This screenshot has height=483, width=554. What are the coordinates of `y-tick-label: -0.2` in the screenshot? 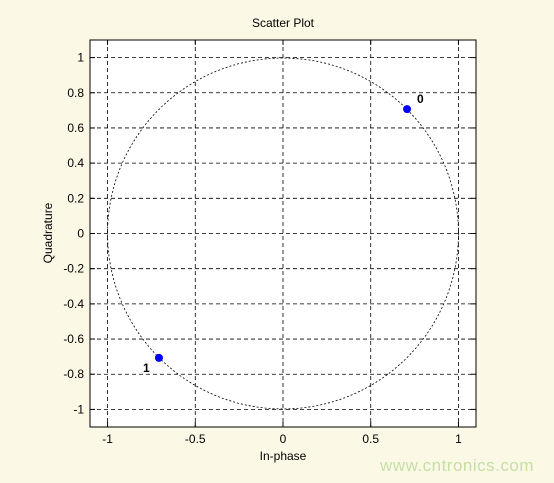 It's located at (73, 269).